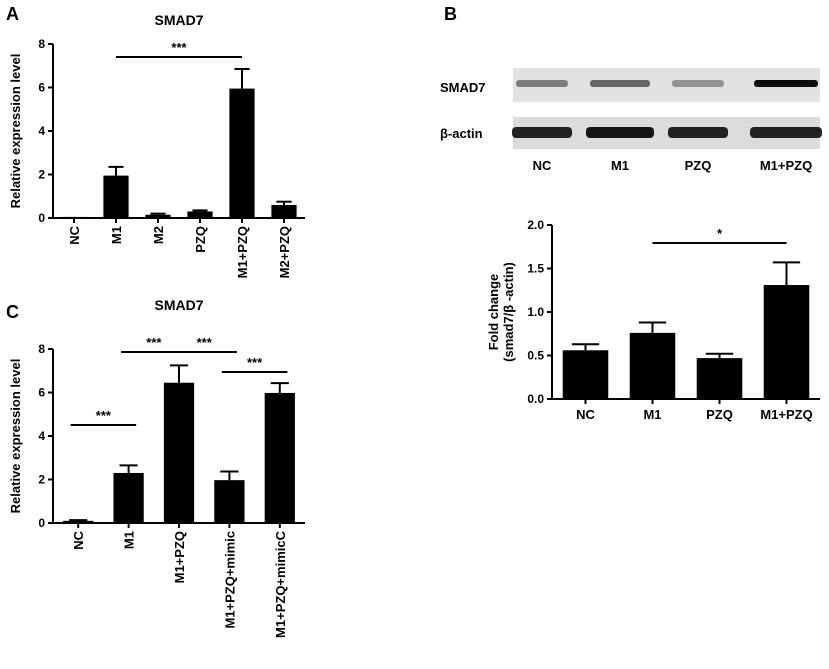  What do you see at coordinates (463, 87) in the screenshot?
I see `blot-row-label-smad7: SMAD7` at bounding box center [463, 87].